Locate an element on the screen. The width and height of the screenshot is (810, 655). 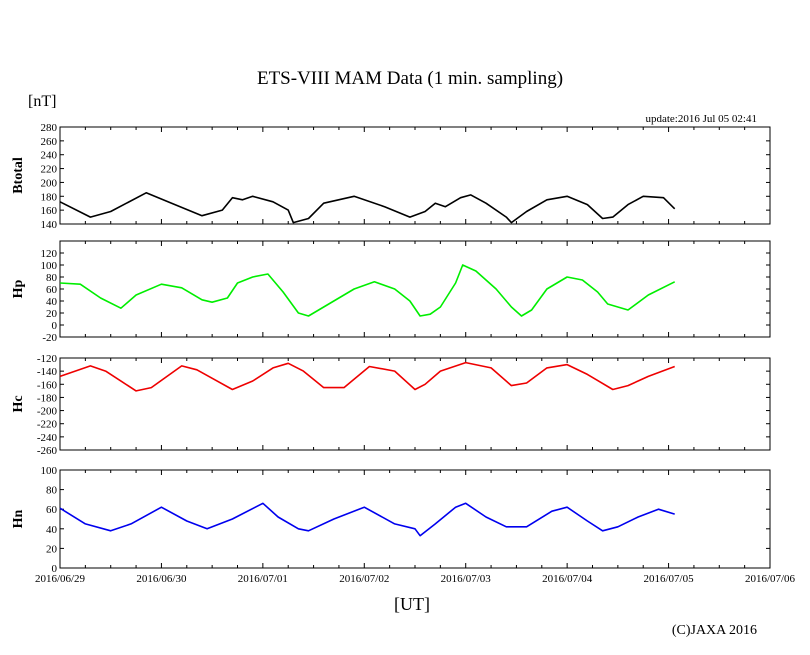
series-hn is located at coordinates (367, 519).